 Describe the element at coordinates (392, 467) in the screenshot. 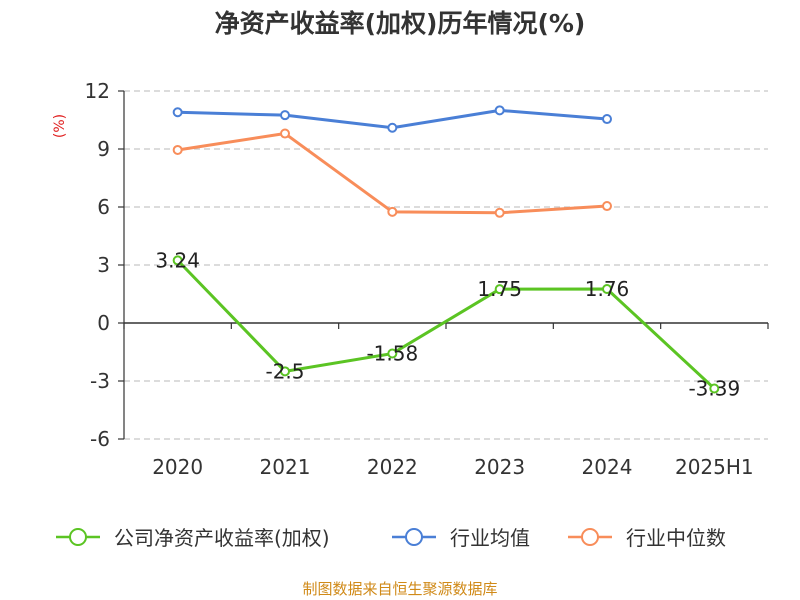

I see `x-tick-label: 2022` at that location.